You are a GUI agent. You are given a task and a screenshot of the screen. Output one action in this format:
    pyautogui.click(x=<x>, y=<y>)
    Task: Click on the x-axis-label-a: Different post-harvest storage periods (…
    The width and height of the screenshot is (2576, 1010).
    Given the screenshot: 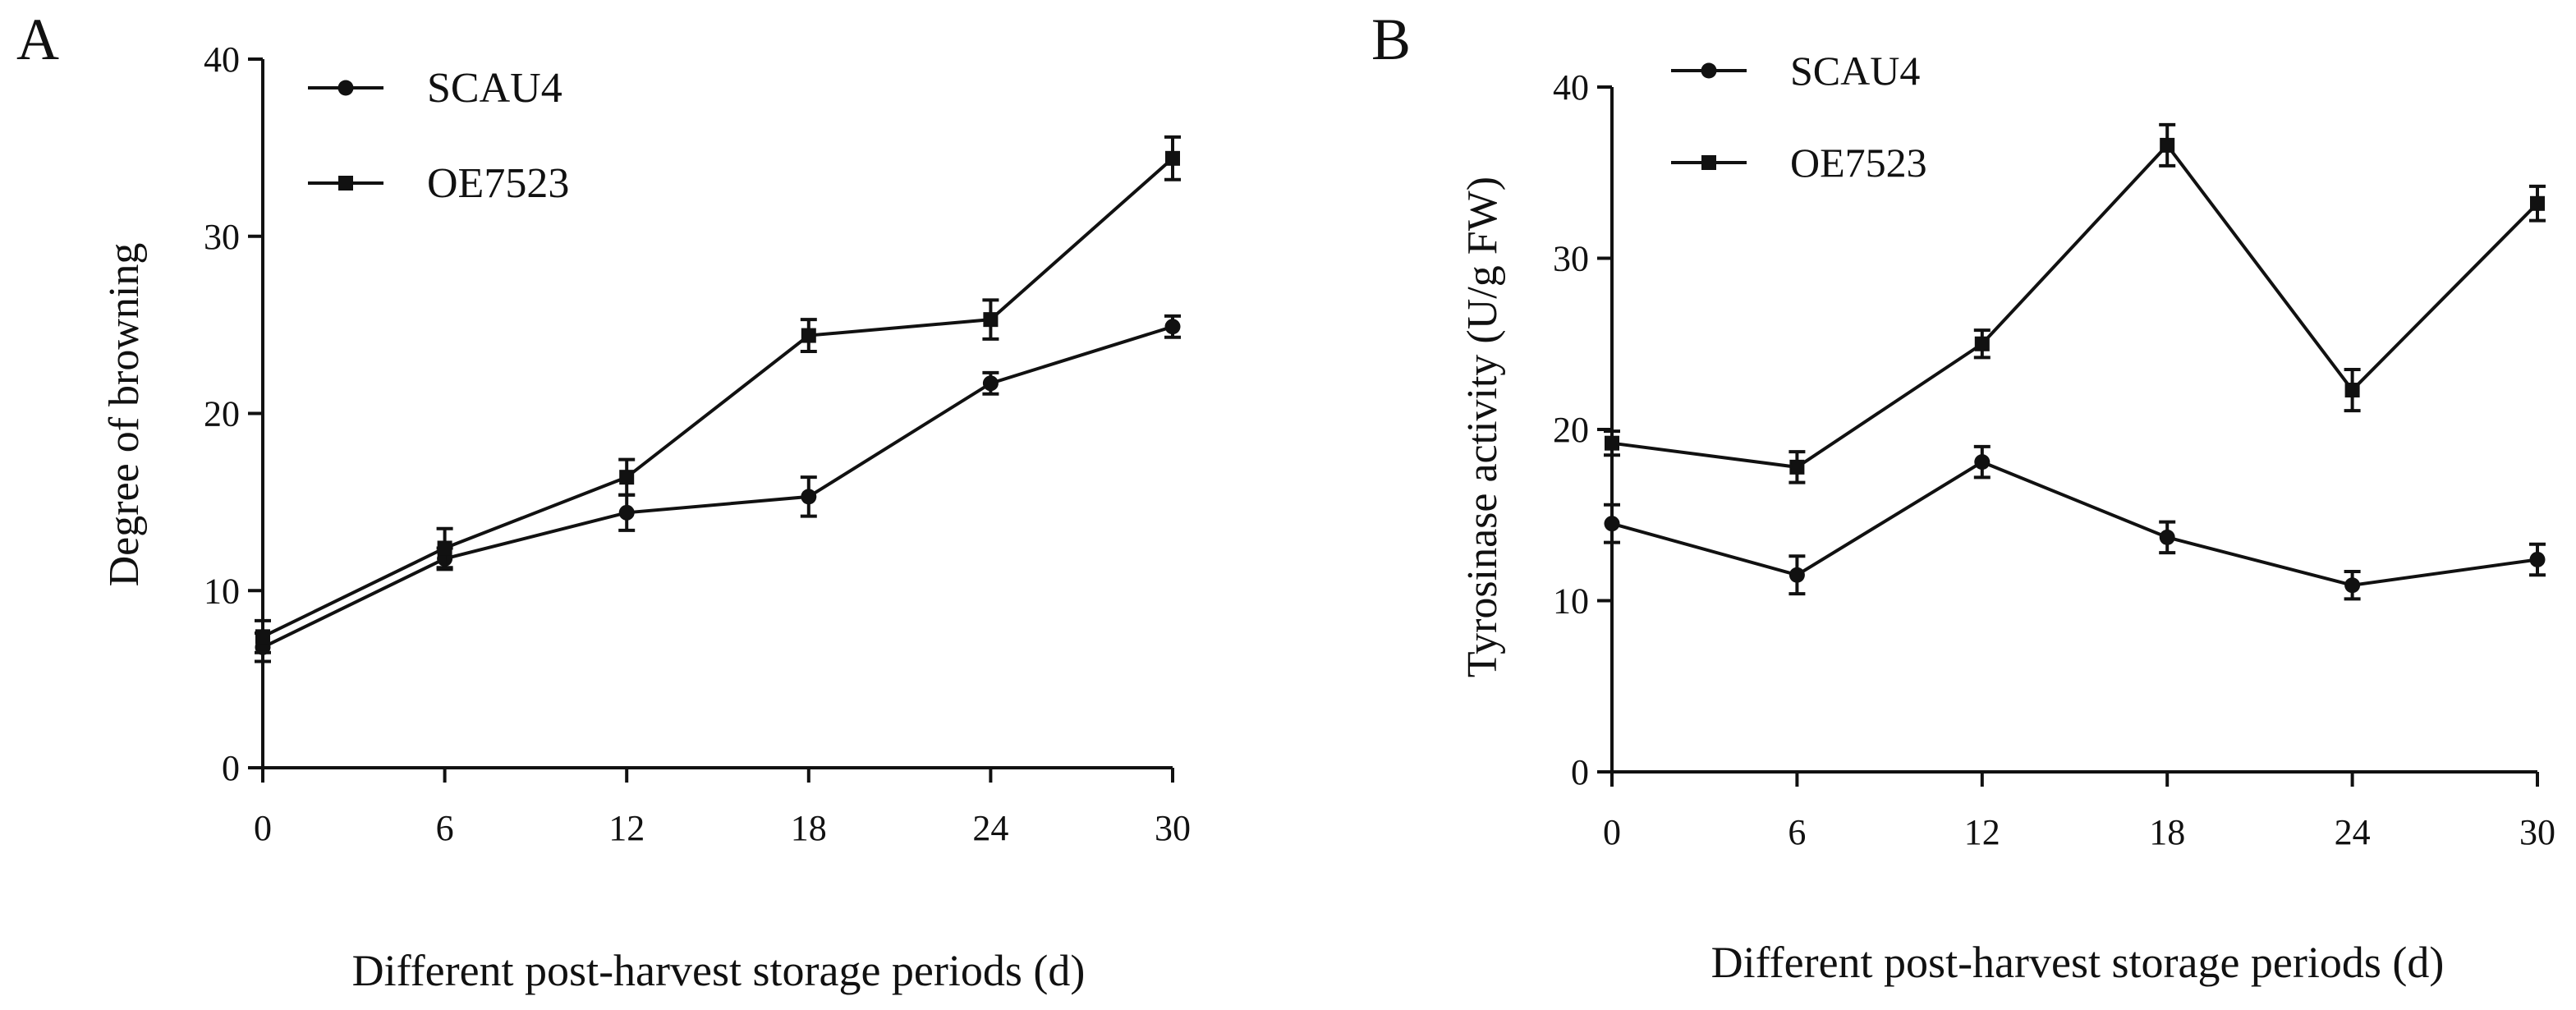 What is the action you would take?
    pyautogui.click(x=719, y=970)
    